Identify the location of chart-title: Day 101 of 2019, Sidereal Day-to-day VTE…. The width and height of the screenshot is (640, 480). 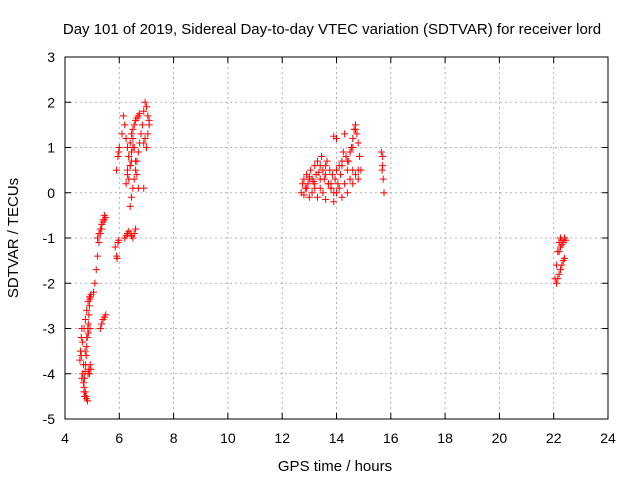
(332, 29).